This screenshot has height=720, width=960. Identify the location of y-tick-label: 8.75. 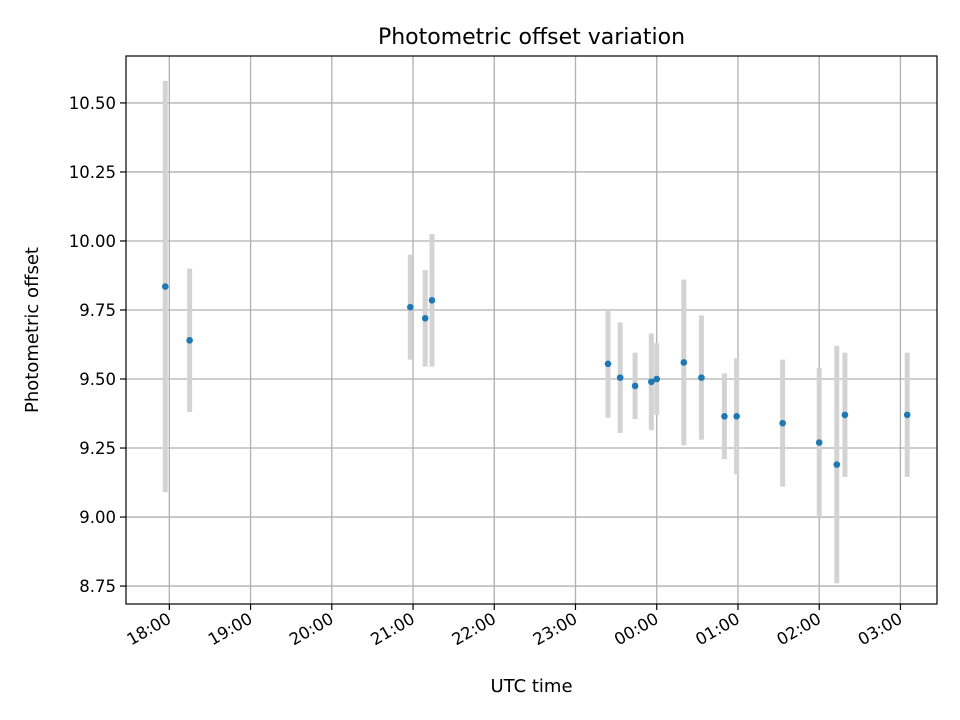
(97, 586).